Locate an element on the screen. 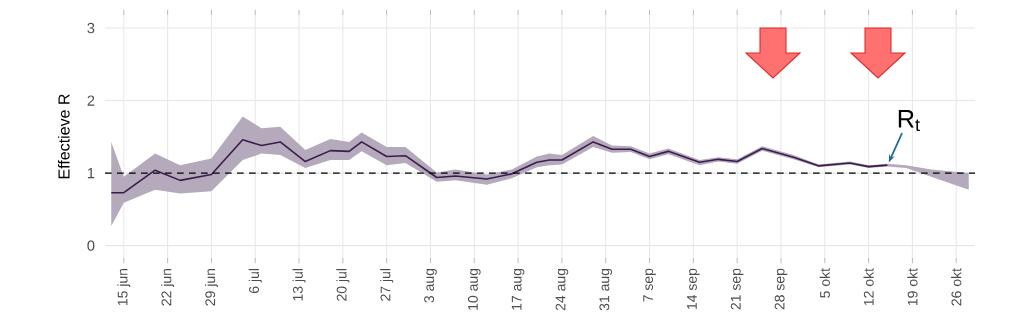  x-tick-label: 7 sep is located at coordinates (649, 285).